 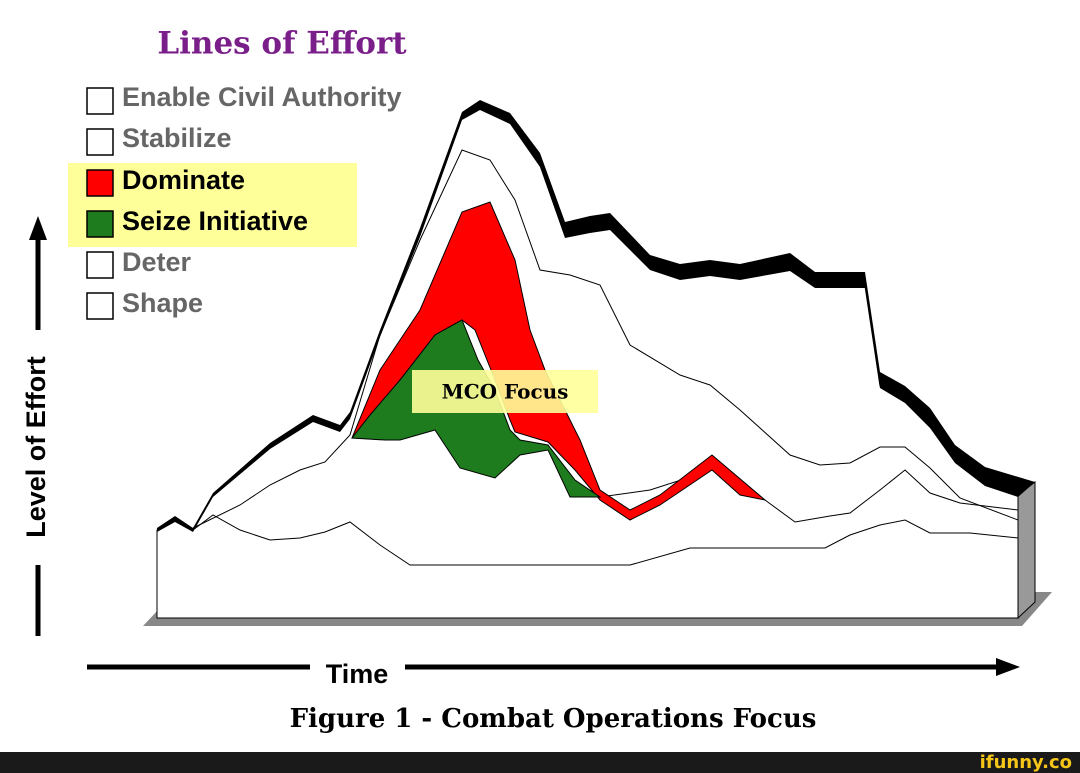 I want to click on watermark: ifunny.co, so click(x=1026, y=762).